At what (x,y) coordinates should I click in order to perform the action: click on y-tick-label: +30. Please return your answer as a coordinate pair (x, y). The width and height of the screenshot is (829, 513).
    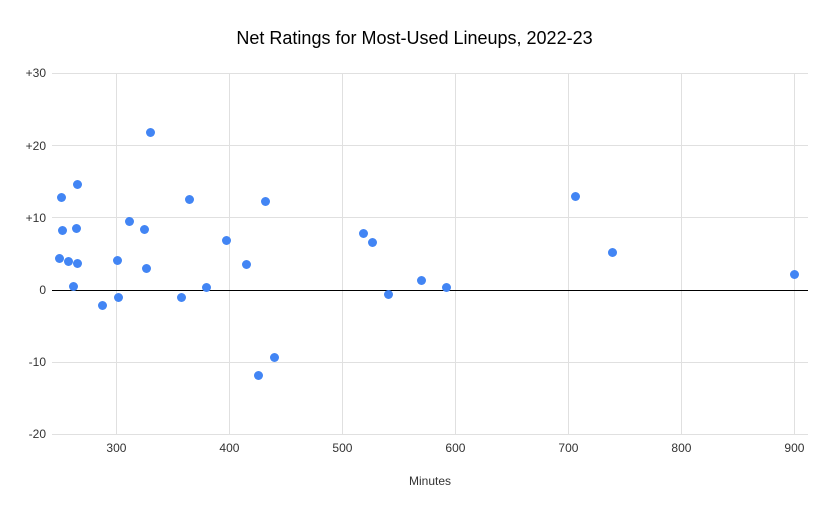
    Looking at the image, I should click on (35, 73).